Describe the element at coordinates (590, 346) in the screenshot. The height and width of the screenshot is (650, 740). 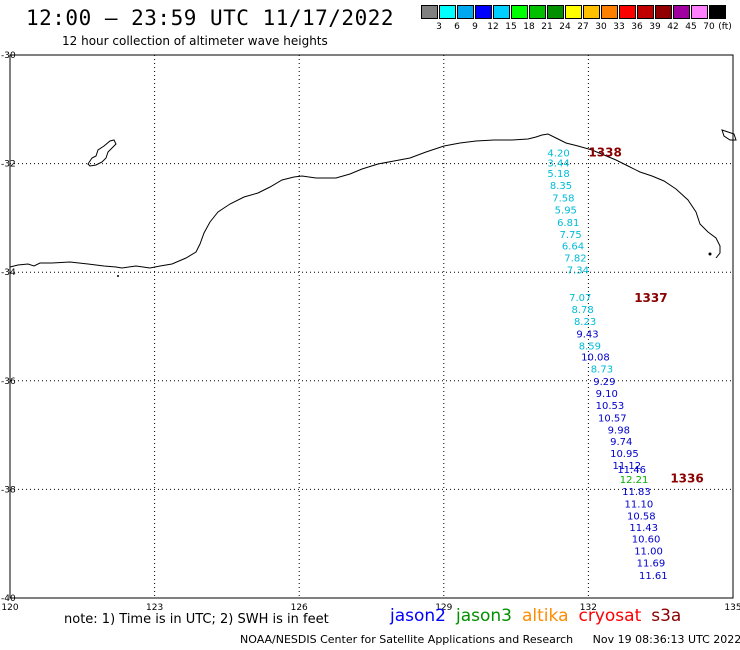
I see `swh-value: 8.59` at that location.